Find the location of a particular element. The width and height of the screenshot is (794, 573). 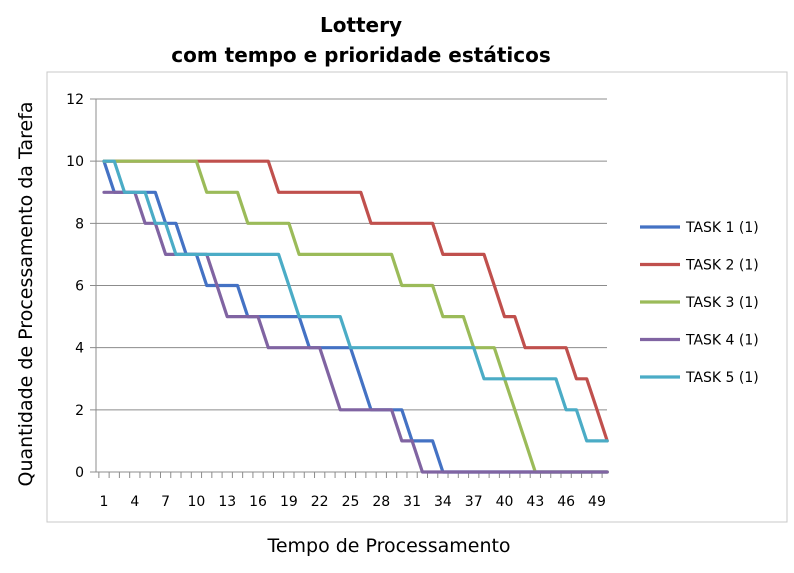

x-tick-label: 22 is located at coordinates (320, 502).